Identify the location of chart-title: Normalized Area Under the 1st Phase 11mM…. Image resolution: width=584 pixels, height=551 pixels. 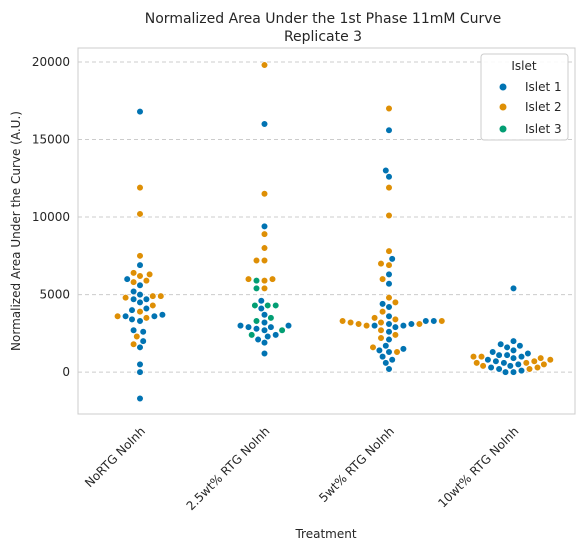
(323, 19).